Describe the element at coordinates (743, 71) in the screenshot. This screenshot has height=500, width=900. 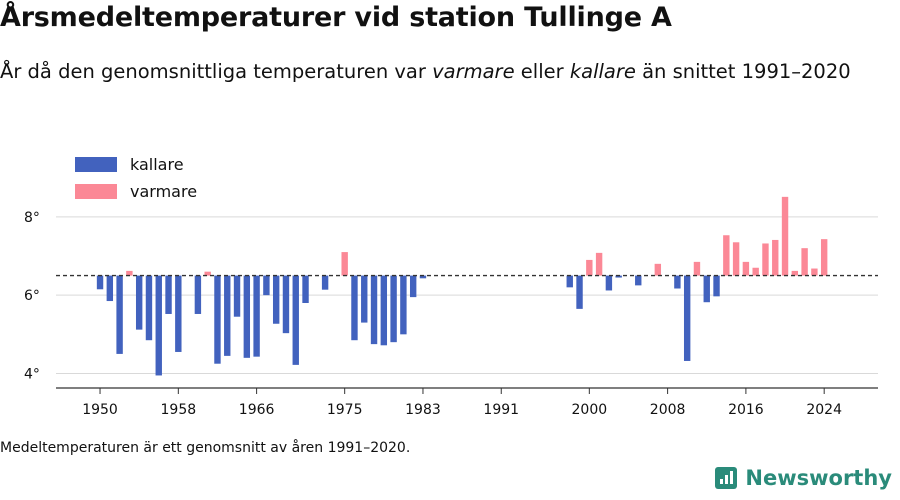
I see `subtitle-text-3: än snittet 1991–2020` at that location.